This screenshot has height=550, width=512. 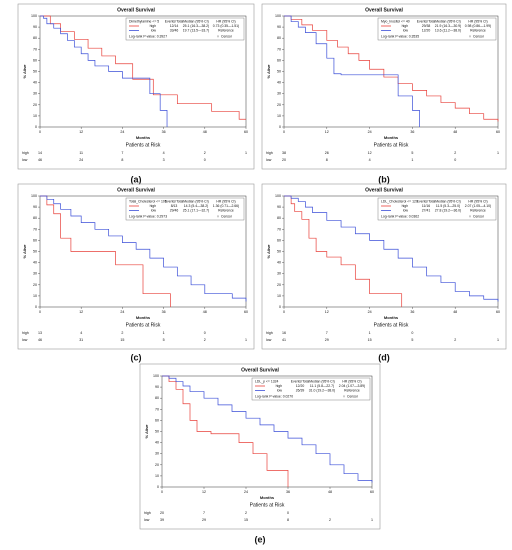 I want to click on risk-count: 20, so click(x=284, y=160).